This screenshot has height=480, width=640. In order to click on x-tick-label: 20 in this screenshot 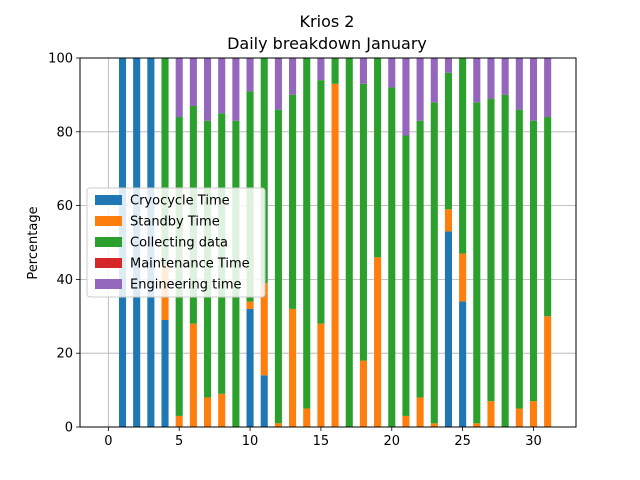, I will do `click(391, 441)`.